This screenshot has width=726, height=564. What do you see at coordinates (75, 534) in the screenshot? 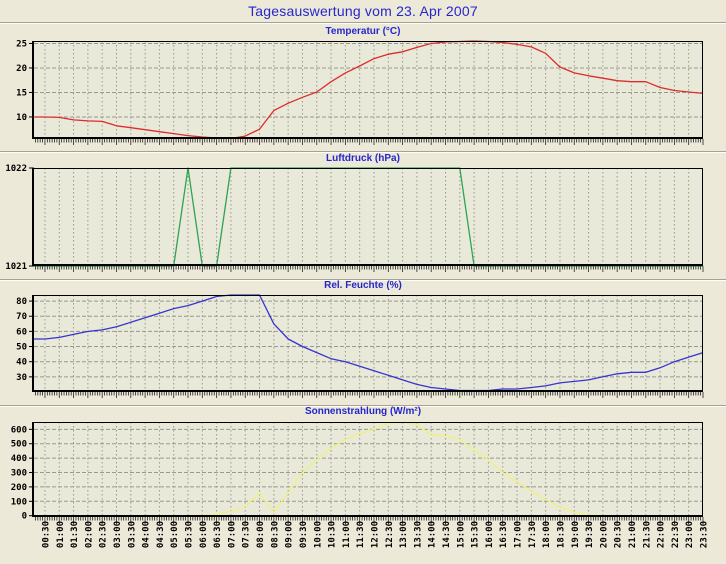
I see `time-label: 01:30` at bounding box center [75, 534].